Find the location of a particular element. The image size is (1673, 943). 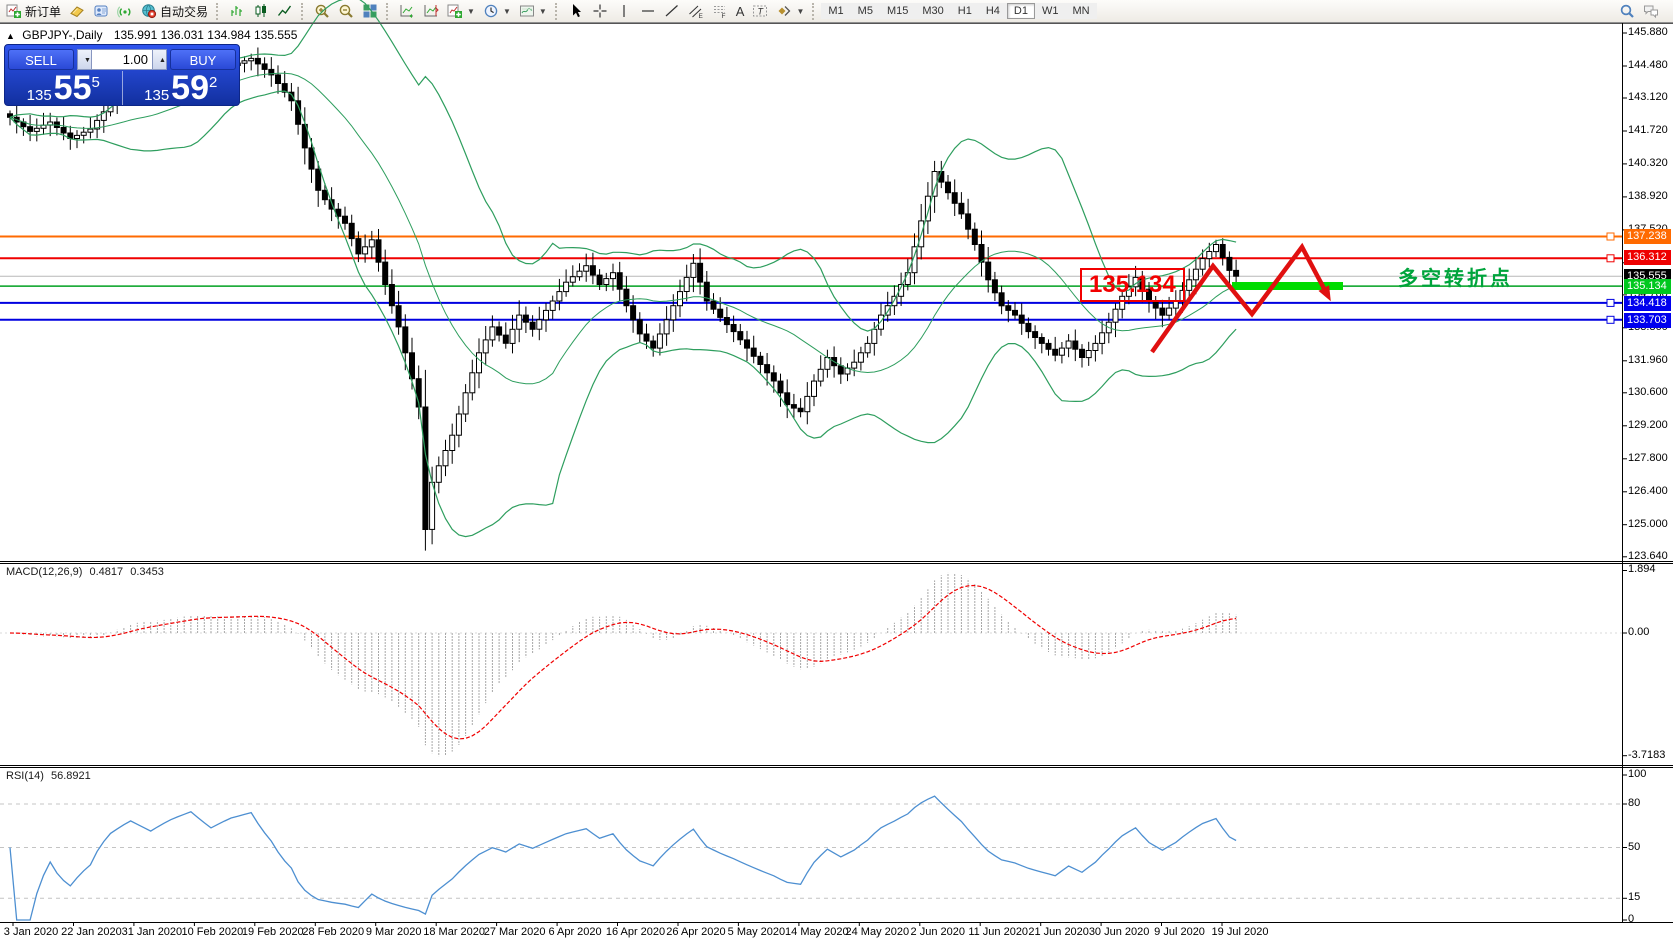

auto-scroll-icon is located at coordinates (407, 11).